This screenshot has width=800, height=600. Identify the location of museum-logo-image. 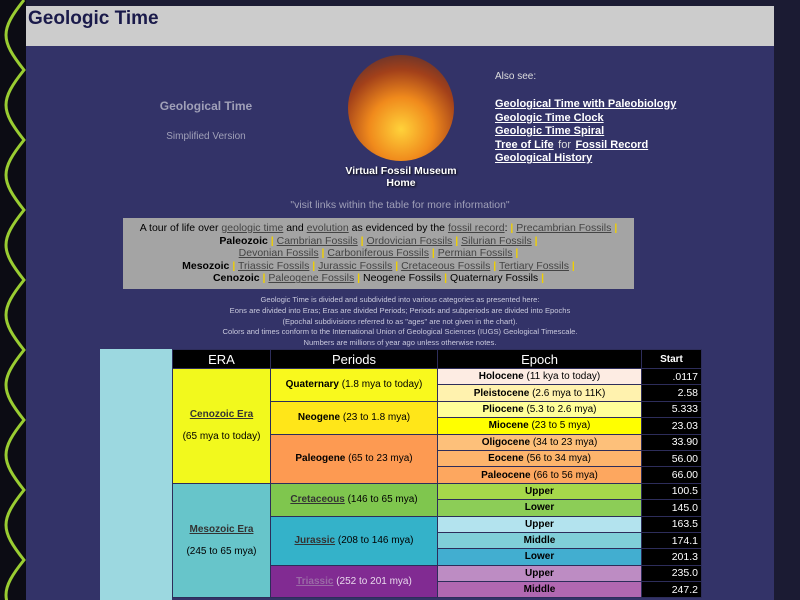
(401, 108).